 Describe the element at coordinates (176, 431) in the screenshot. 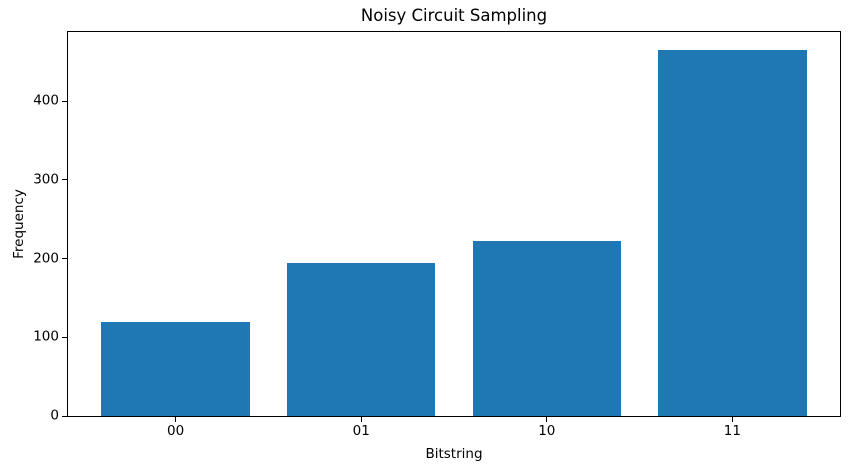

I see `x-tick-label: 00` at that location.